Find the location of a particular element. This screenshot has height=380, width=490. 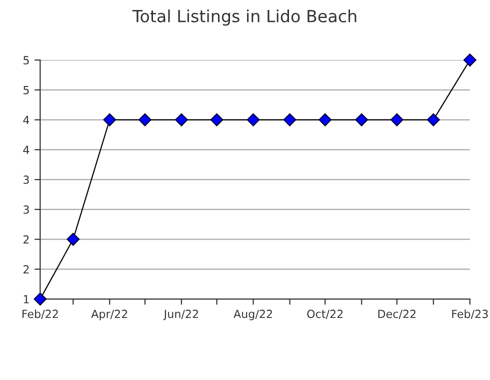

x-tick-label: Jun/22 is located at coordinates (180, 315).